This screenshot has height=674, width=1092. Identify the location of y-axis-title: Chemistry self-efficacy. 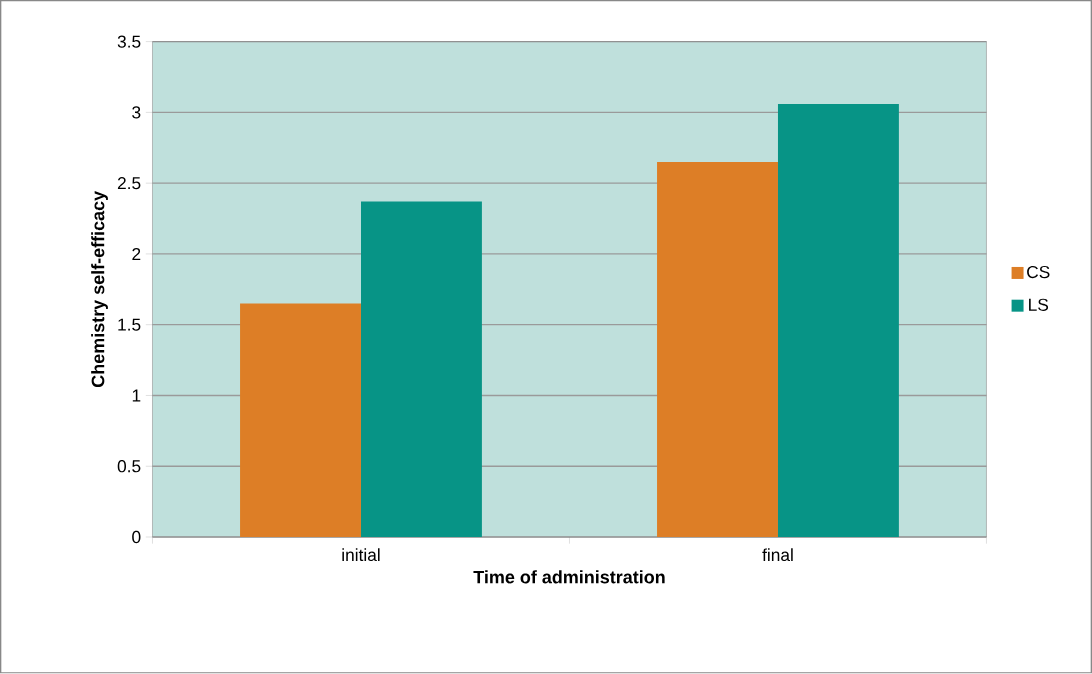
(99, 289).